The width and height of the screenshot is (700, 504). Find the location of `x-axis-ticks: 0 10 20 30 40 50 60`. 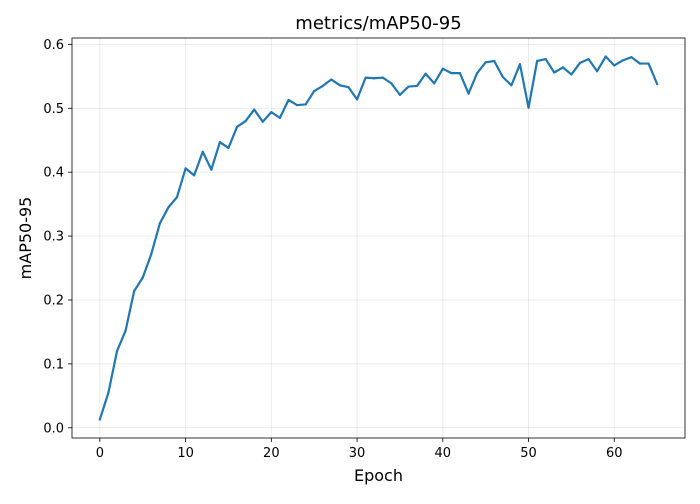

x-axis-ticks: 0 10 20 30 40 50 60 is located at coordinates (359, 449).